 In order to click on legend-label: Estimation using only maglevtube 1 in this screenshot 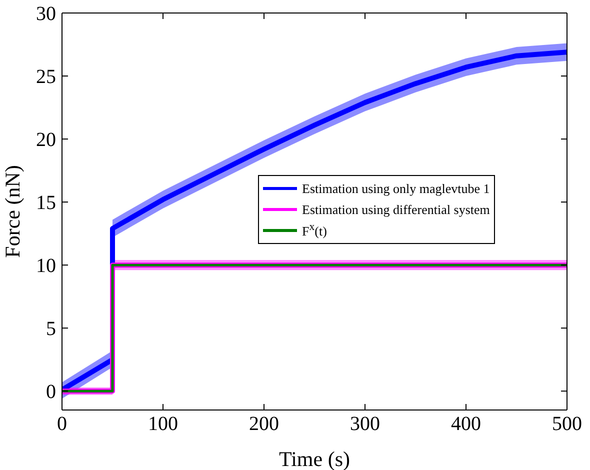, I will do `click(396, 188)`.